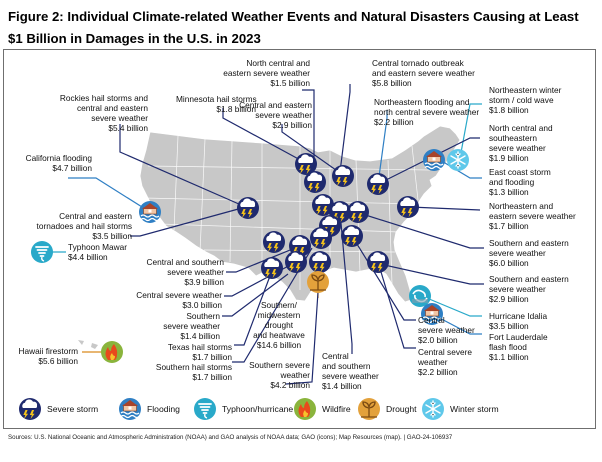 The height and width of the screenshot is (462, 602). What do you see at coordinates (446, 330) in the screenshot?
I see `label-central-20: Central severe weather $2.0 billion` at bounding box center [446, 330].